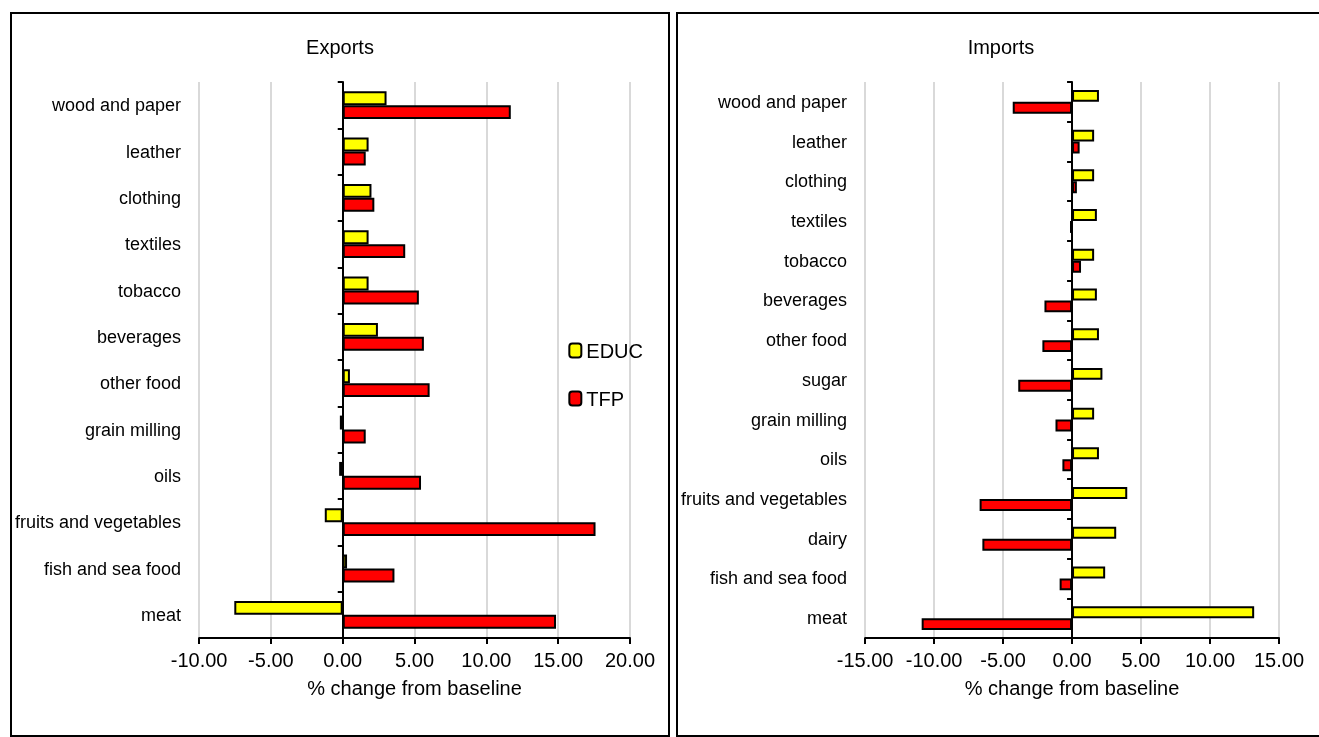 This screenshot has width=1319, height=737. I want to click on chart-title: Imports, so click(1001, 47).